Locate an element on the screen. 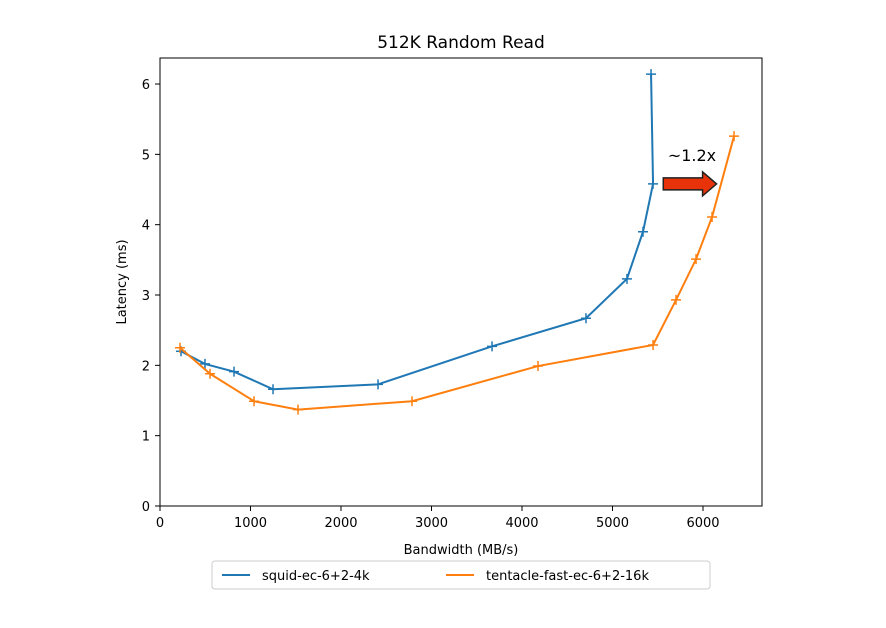  x-tick-label: 6000 is located at coordinates (702, 523).